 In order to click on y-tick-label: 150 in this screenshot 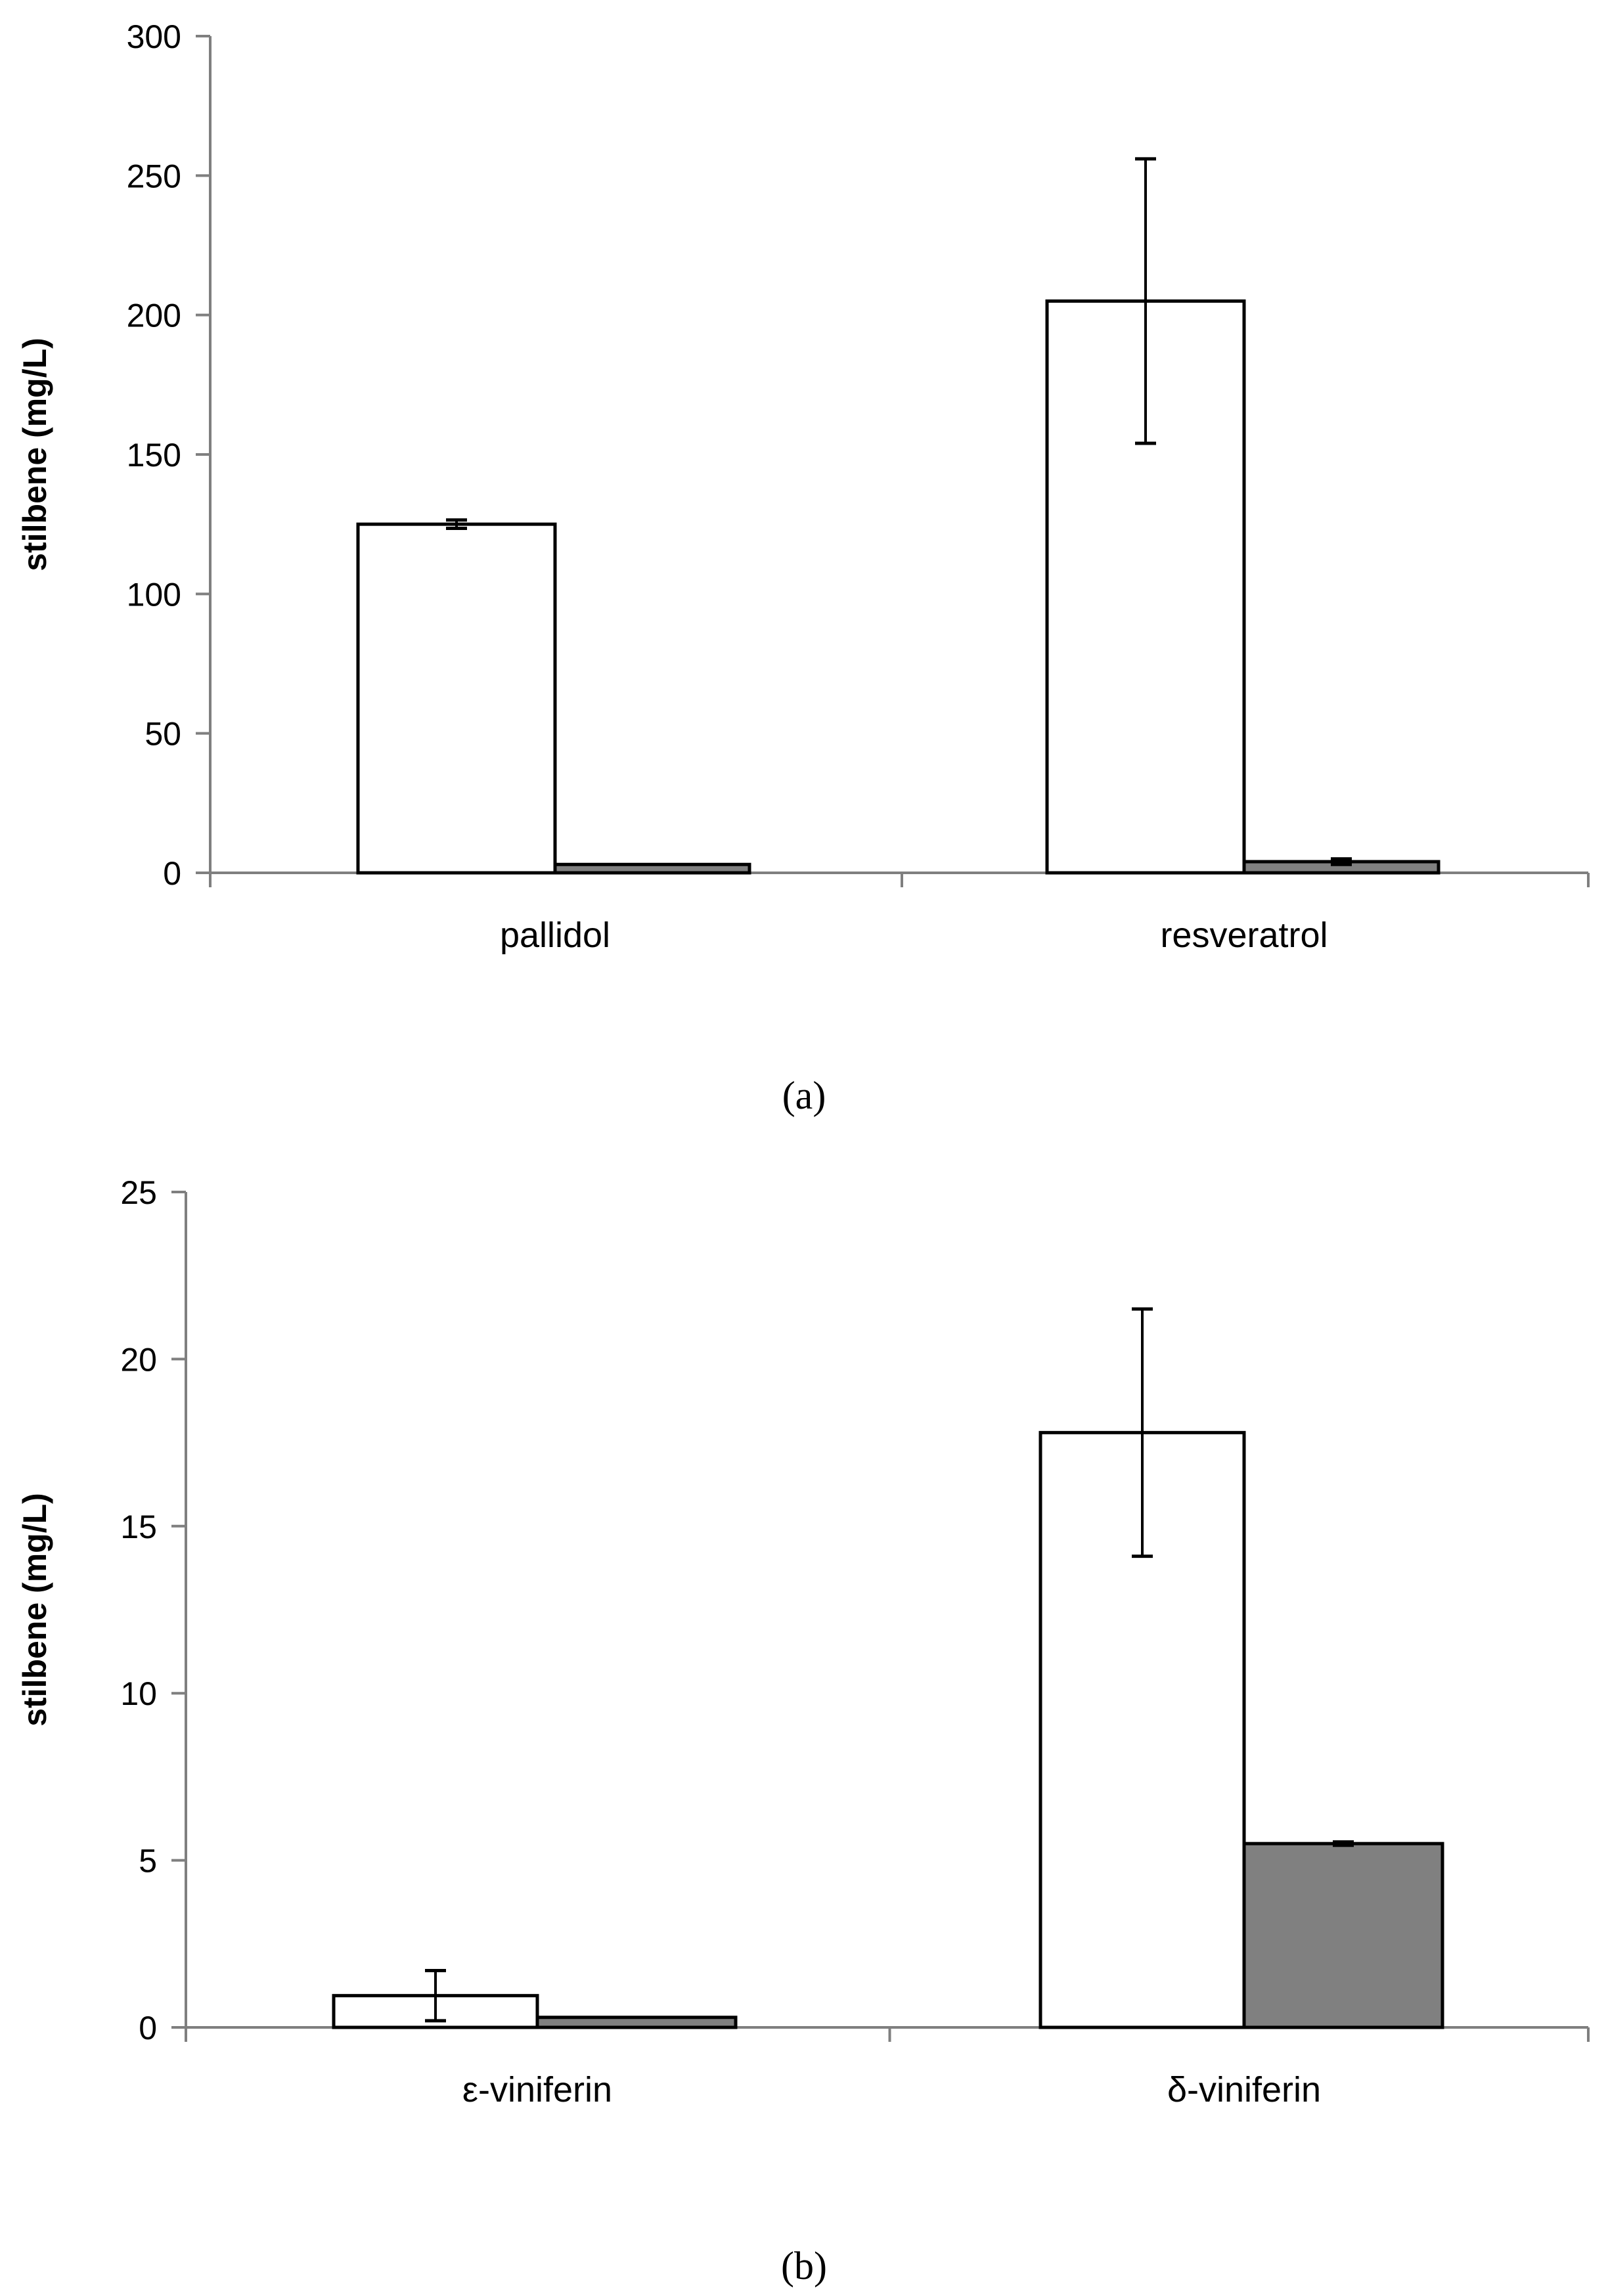, I will do `click(154, 455)`.